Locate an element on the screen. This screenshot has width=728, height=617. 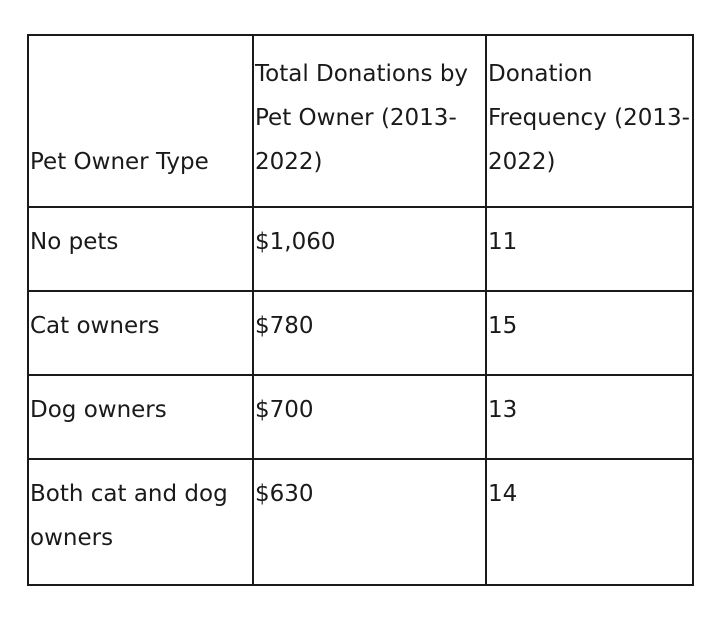
cell-total-donations: $700 is located at coordinates (369, 417).